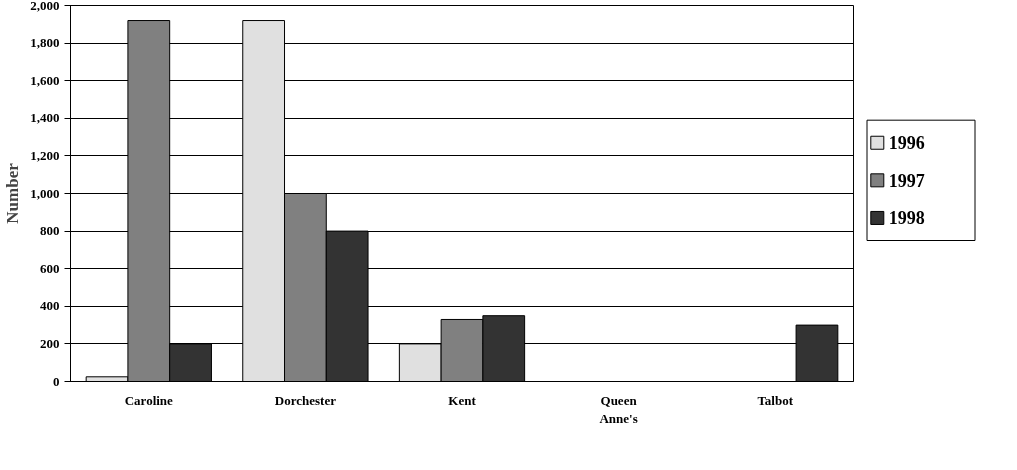  What do you see at coordinates (45, 80) in the screenshot?
I see `y-tick-label: 1,600` at bounding box center [45, 80].